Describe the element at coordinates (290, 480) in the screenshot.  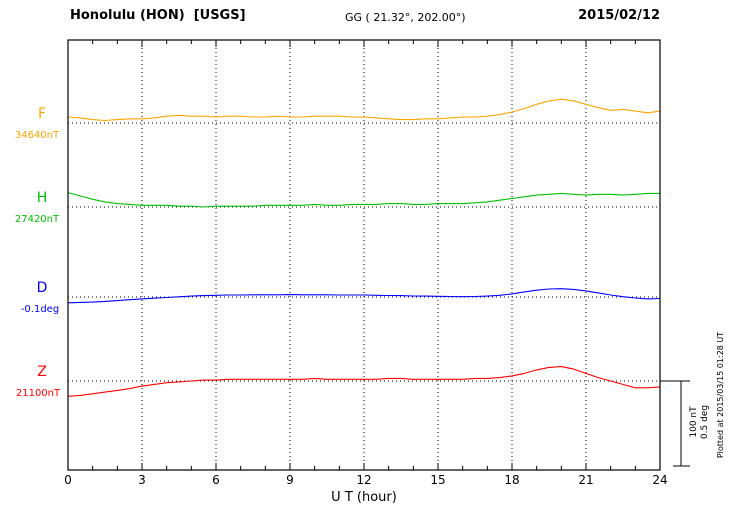
I see `x-tick-label: 9` at that location.